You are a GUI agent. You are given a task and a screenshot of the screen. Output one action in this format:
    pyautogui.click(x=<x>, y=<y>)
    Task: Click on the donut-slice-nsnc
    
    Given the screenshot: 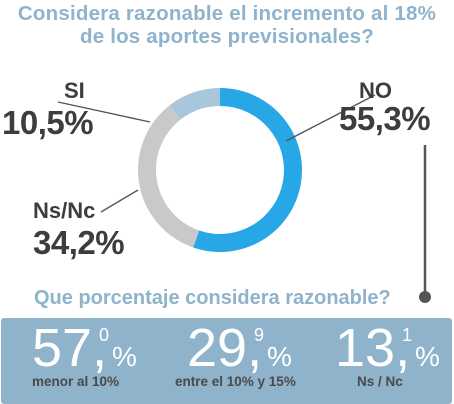 What is the action you would take?
    pyautogui.click(x=169, y=176)
    